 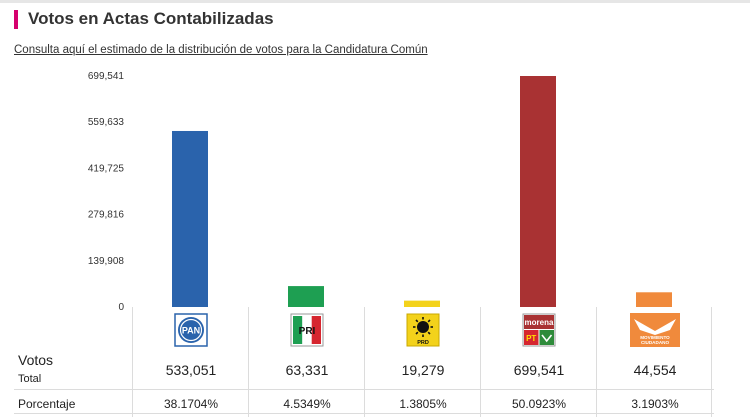 What do you see at coordinates (531, 338) in the screenshot?
I see `pt-logo-text: PT` at bounding box center [531, 338].